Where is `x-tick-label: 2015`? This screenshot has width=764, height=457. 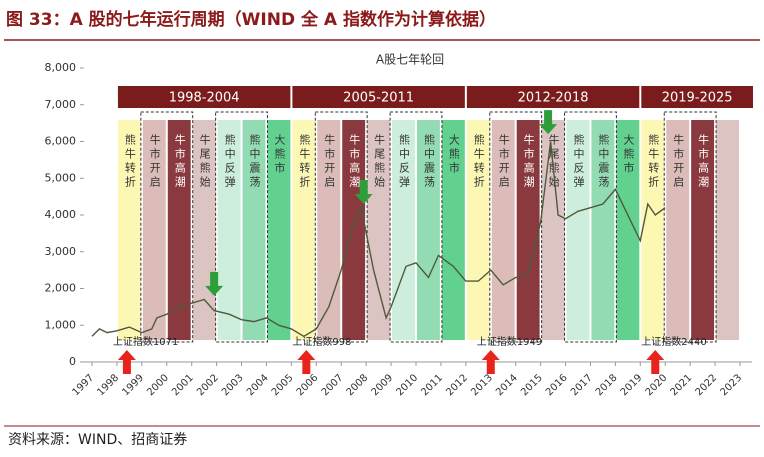 x-tick-label: 2015 is located at coordinates (532, 385).